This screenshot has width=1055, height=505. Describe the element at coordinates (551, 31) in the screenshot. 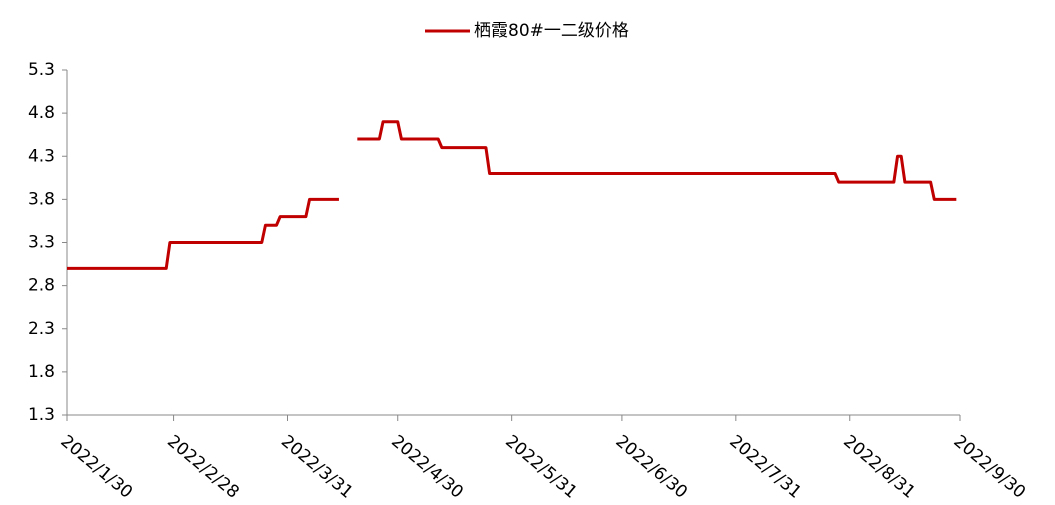

I see `legend-label: 栖霞80#一二级价格` at that location.